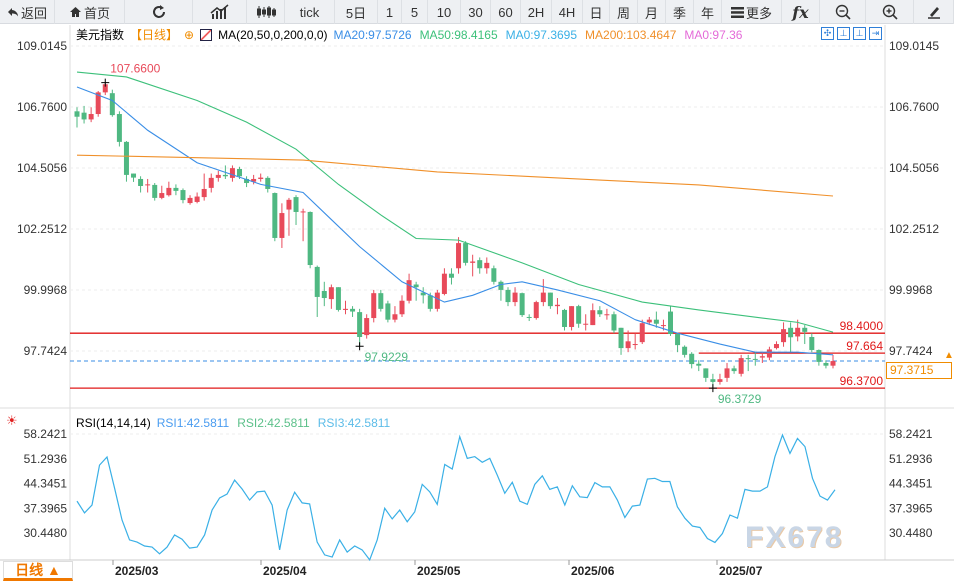  What do you see at coordinates (38, 571) in the screenshot?
I see `period-selector-button: 日线 ▲` at bounding box center [38, 571].